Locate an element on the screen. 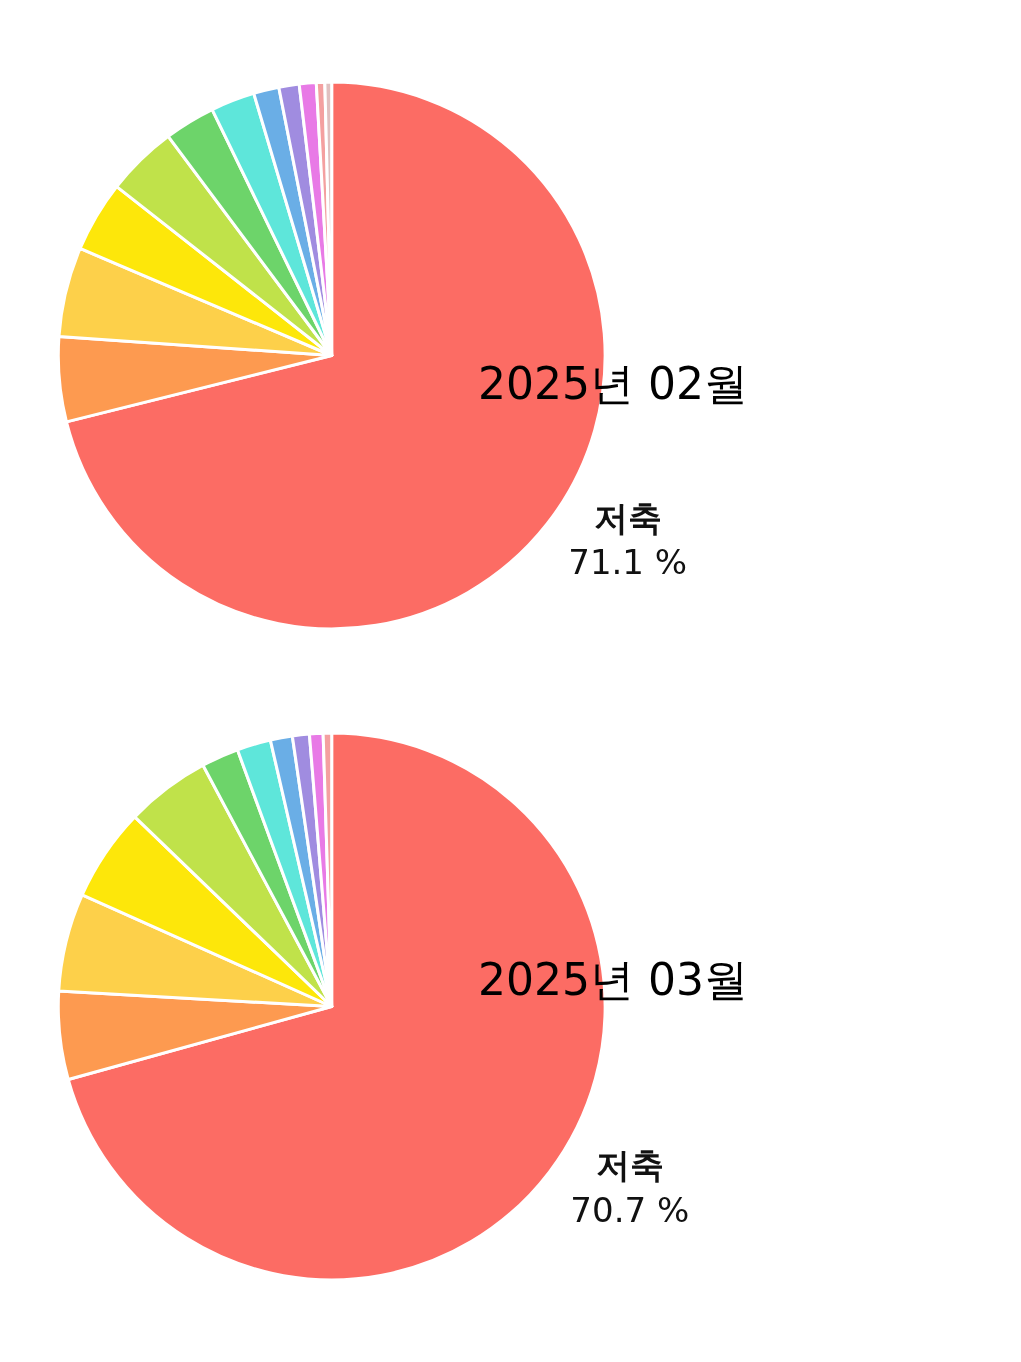 The height and width of the screenshot is (1362, 1021). data-label: 71.1 % is located at coordinates (628, 561).